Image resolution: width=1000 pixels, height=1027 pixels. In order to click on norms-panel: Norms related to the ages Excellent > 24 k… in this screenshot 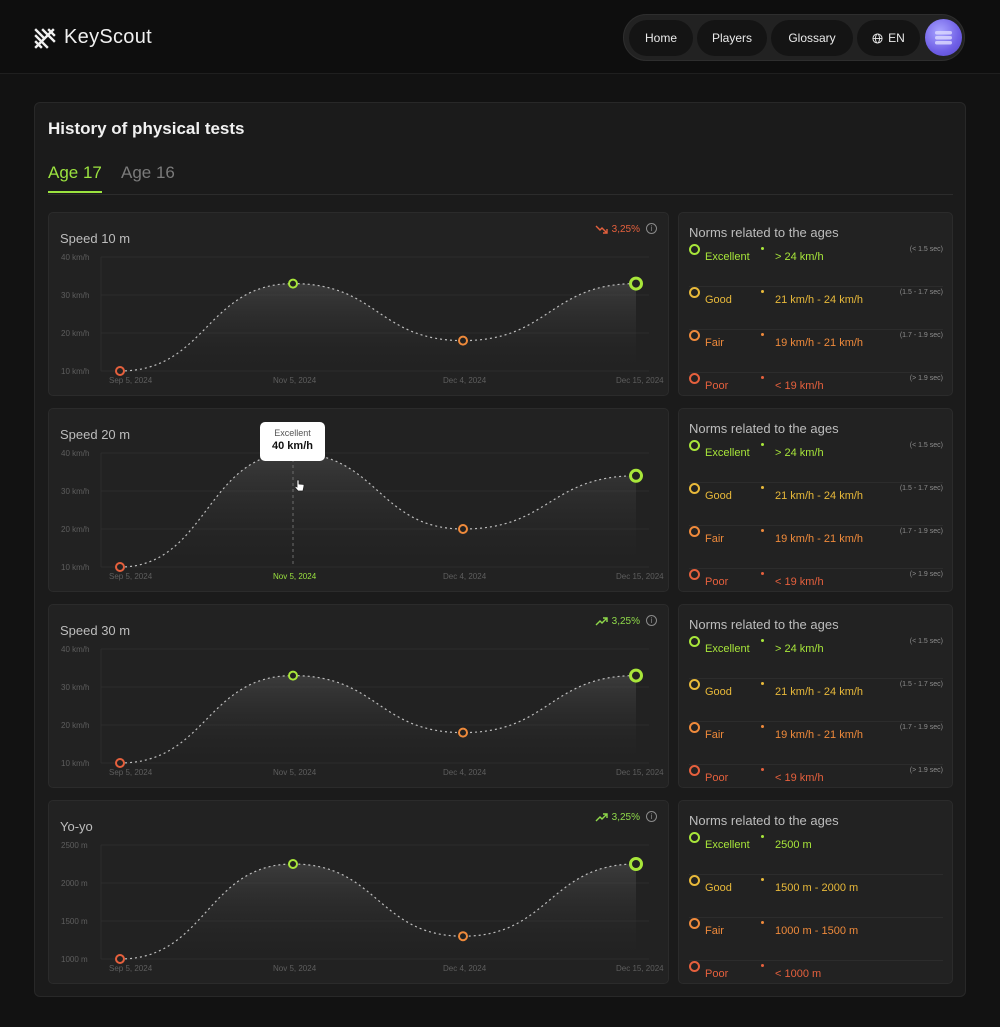, I will do `click(815, 696)`.